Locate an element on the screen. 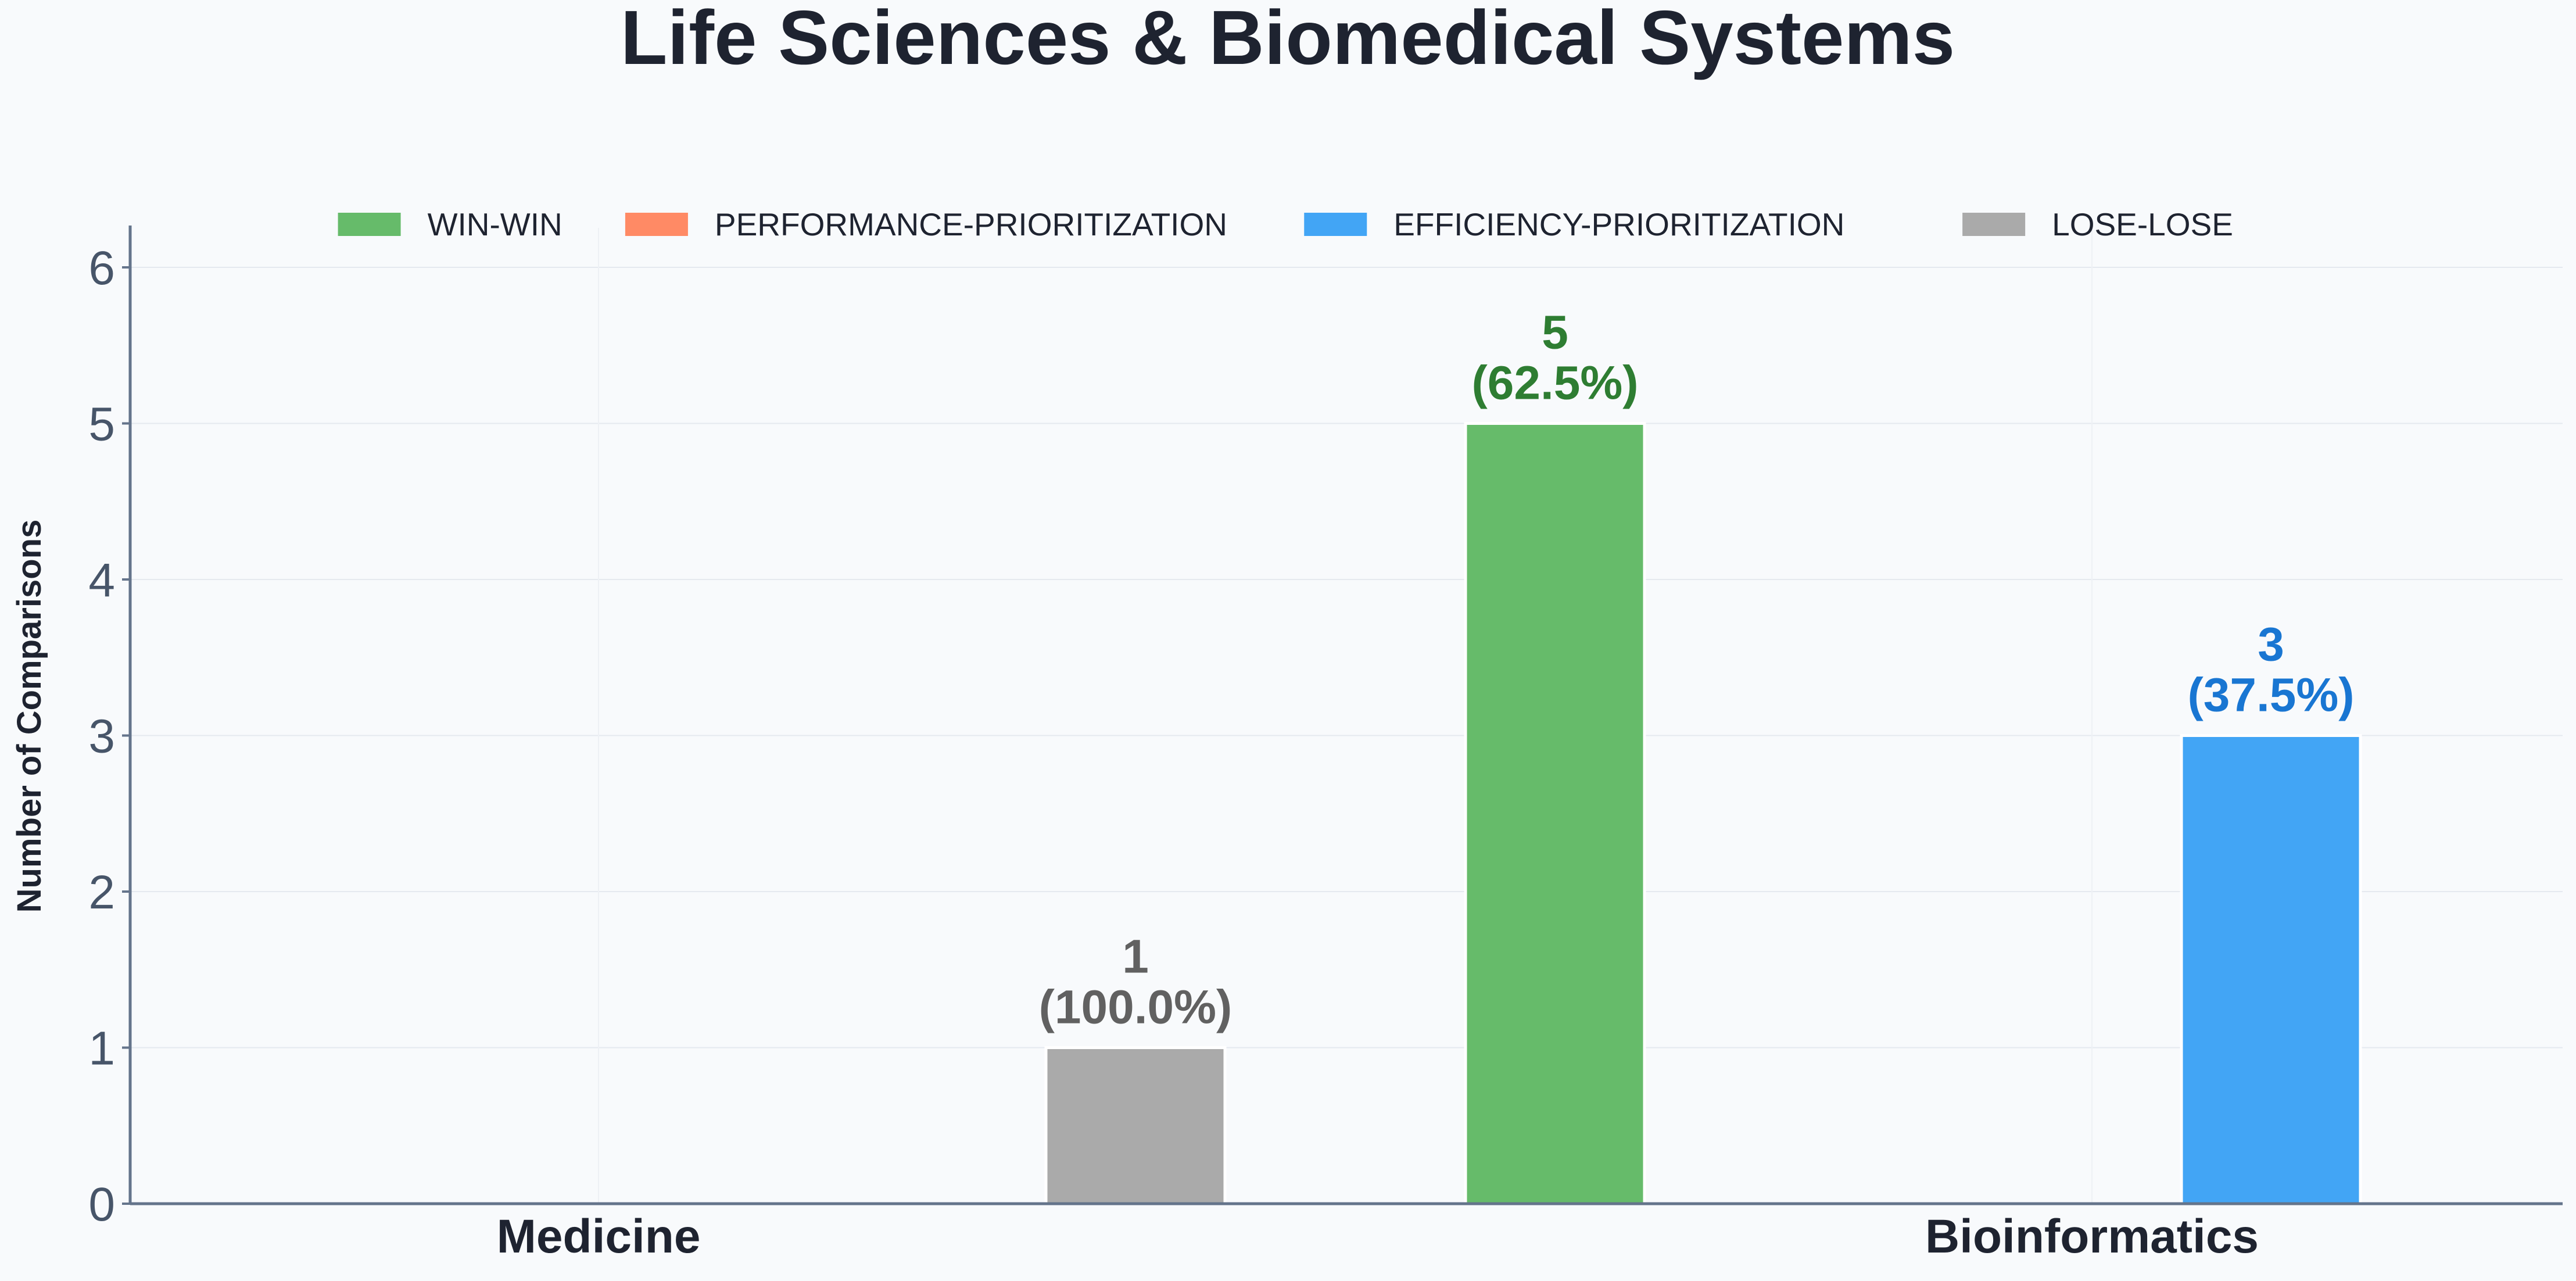  legend-entry: PERFORMANCE-PRIORITIZATION is located at coordinates (971, 224).